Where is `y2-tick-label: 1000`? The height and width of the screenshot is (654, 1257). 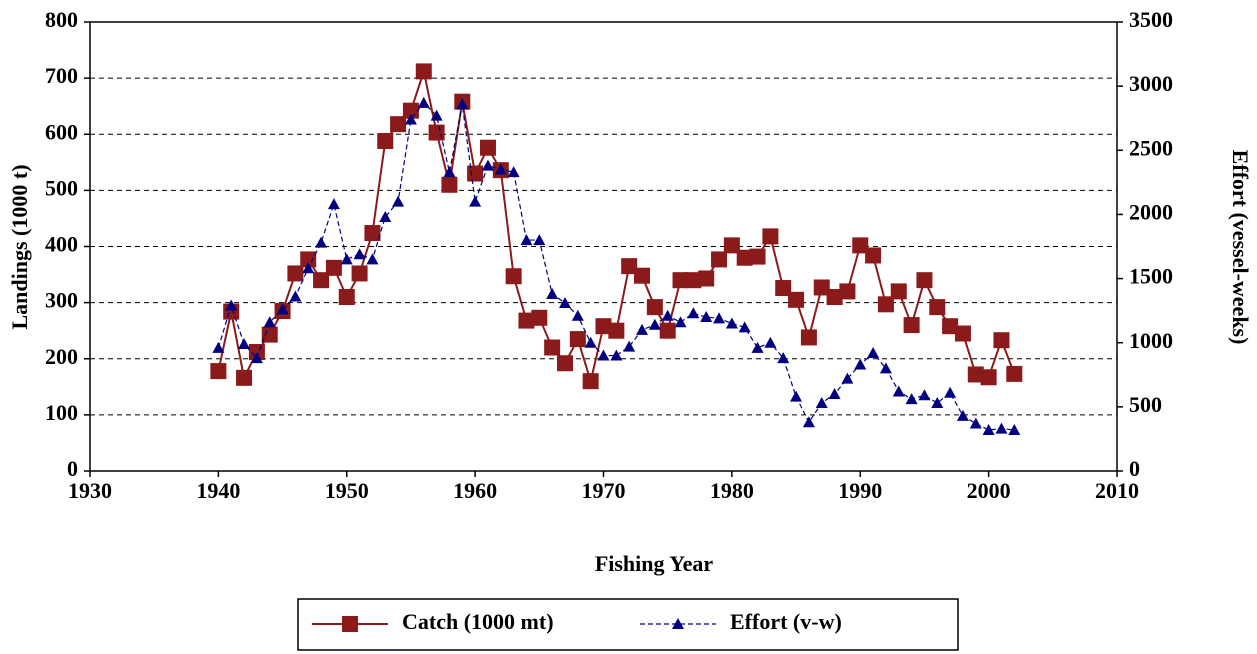
y2-tick-label: 1000 is located at coordinates (1151, 340).